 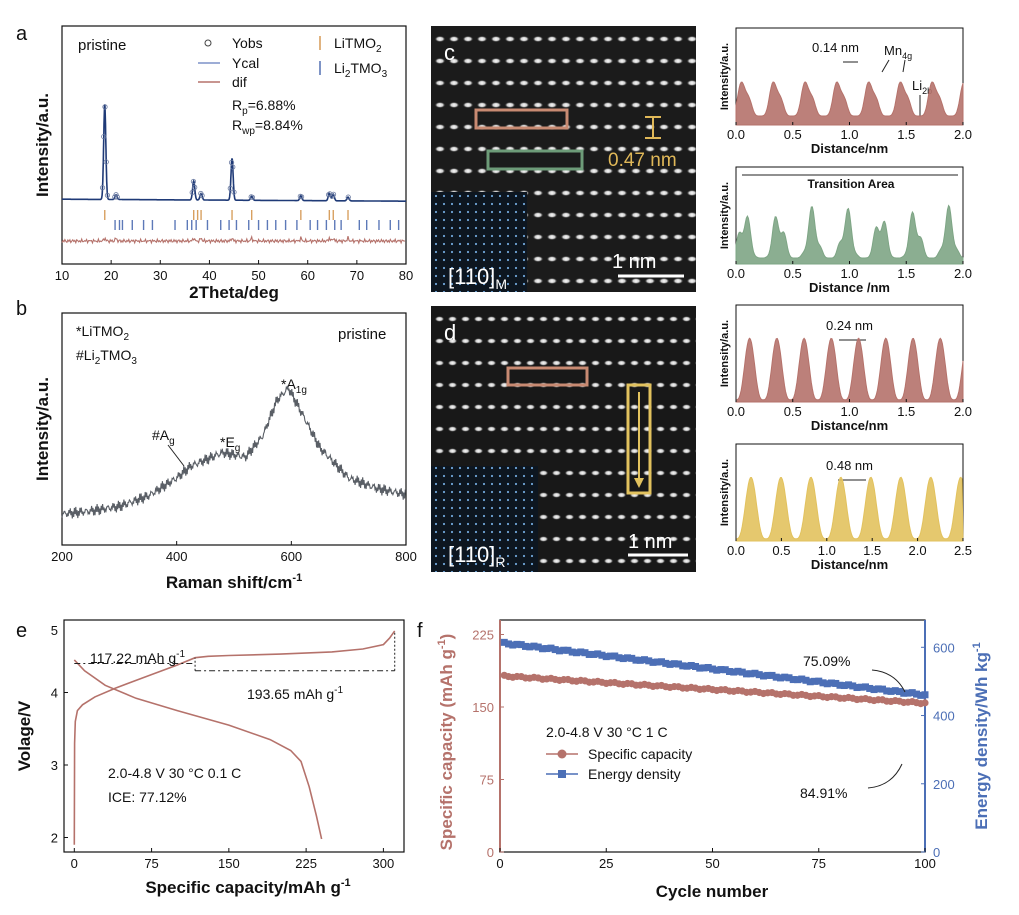 I want to click on e-x-label: 150, so click(x=229, y=863).